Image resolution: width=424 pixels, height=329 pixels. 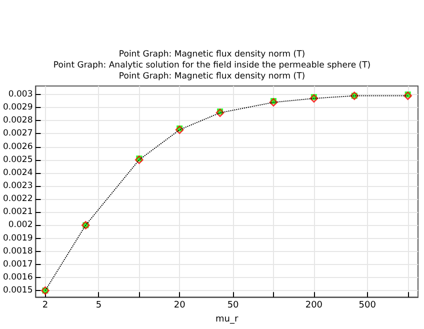 What do you see at coordinates (17, 291) in the screenshot?
I see `y-tick-label: 0.0015` at bounding box center [17, 291].